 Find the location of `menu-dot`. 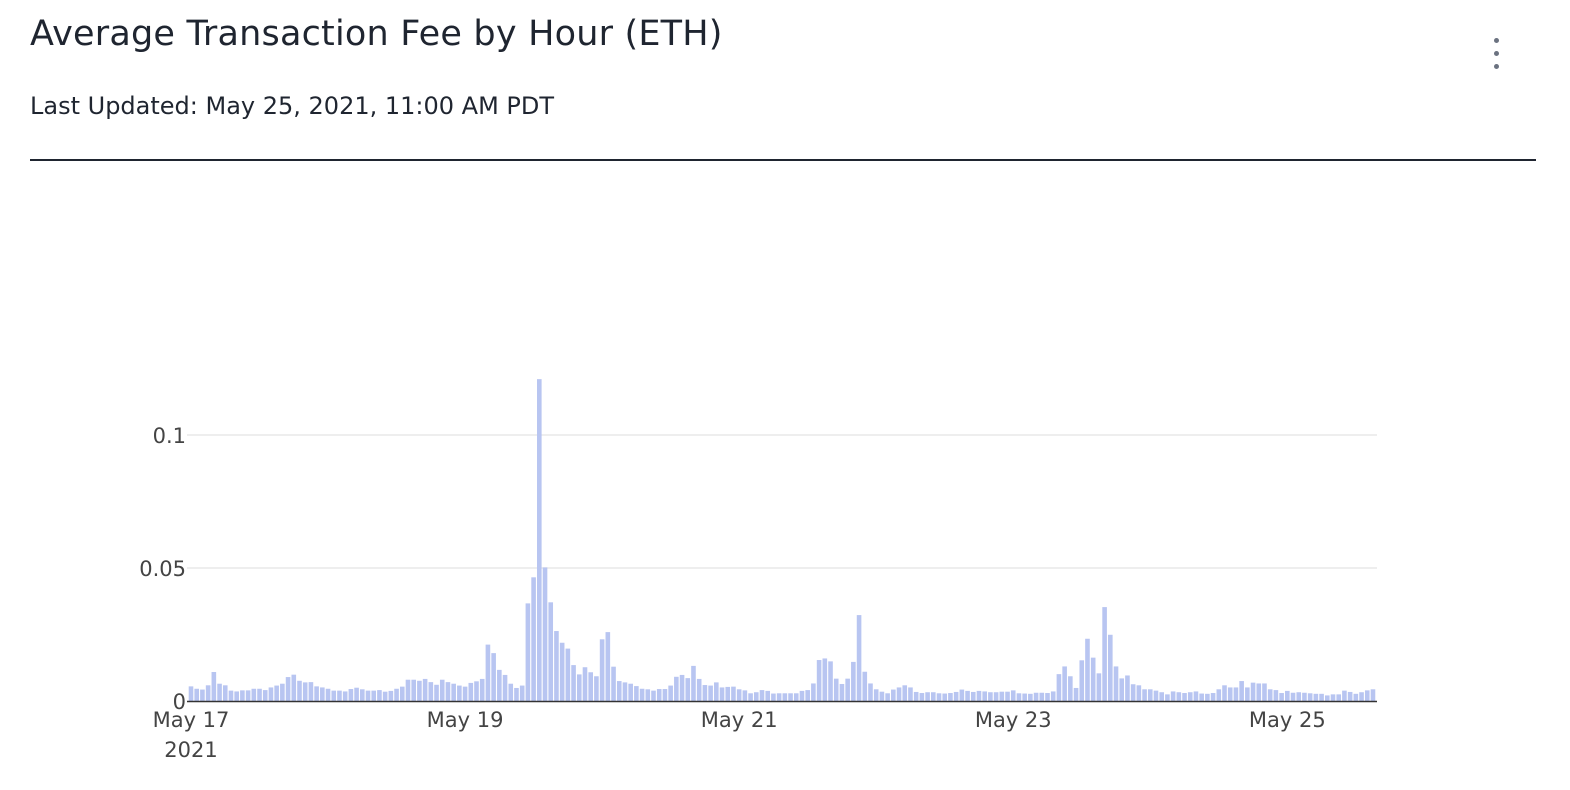

menu-dot is located at coordinates (1496, 53).